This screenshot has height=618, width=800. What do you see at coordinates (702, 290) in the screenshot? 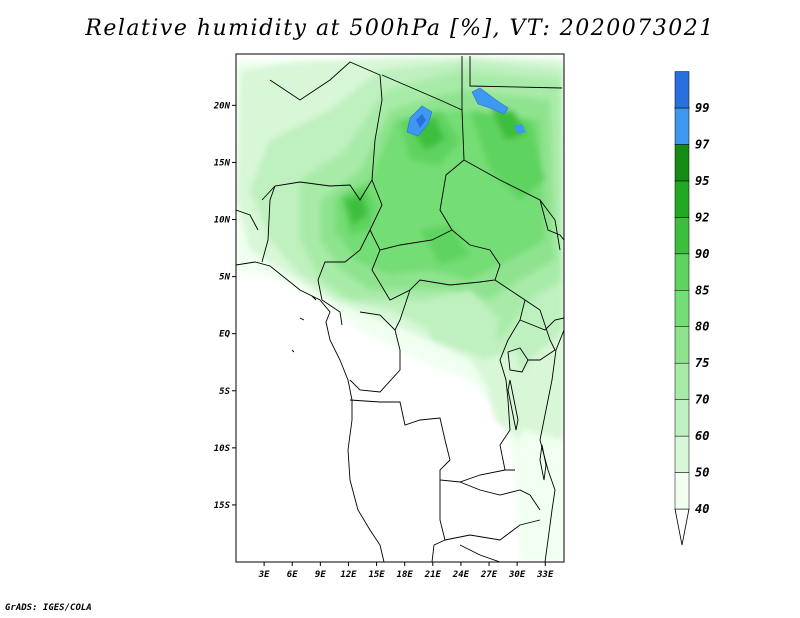
I see `colorbar-label: 85` at bounding box center [702, 290].